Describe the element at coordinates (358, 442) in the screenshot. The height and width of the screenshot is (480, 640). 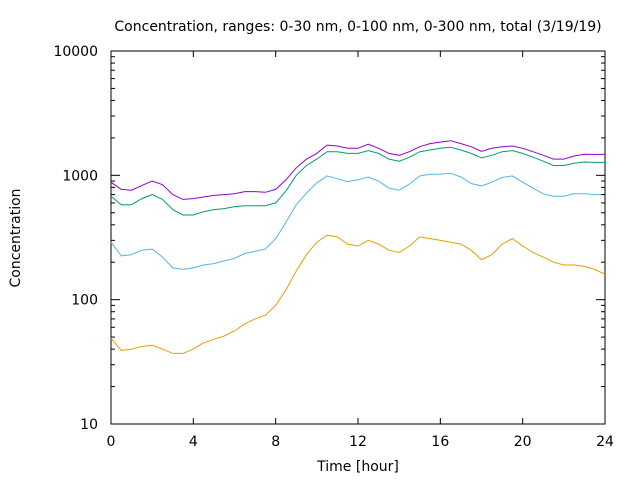
I see `x-tick-label: 12` at that location.